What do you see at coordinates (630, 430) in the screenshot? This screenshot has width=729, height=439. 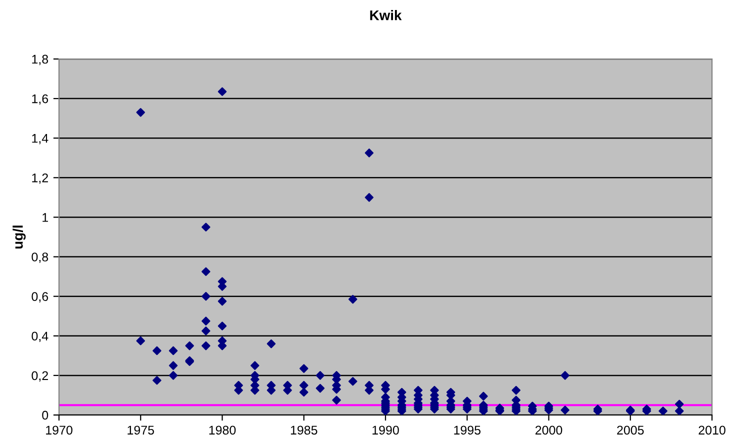 I see `x-tick-label: 2005` at bounding box center [630, 430].